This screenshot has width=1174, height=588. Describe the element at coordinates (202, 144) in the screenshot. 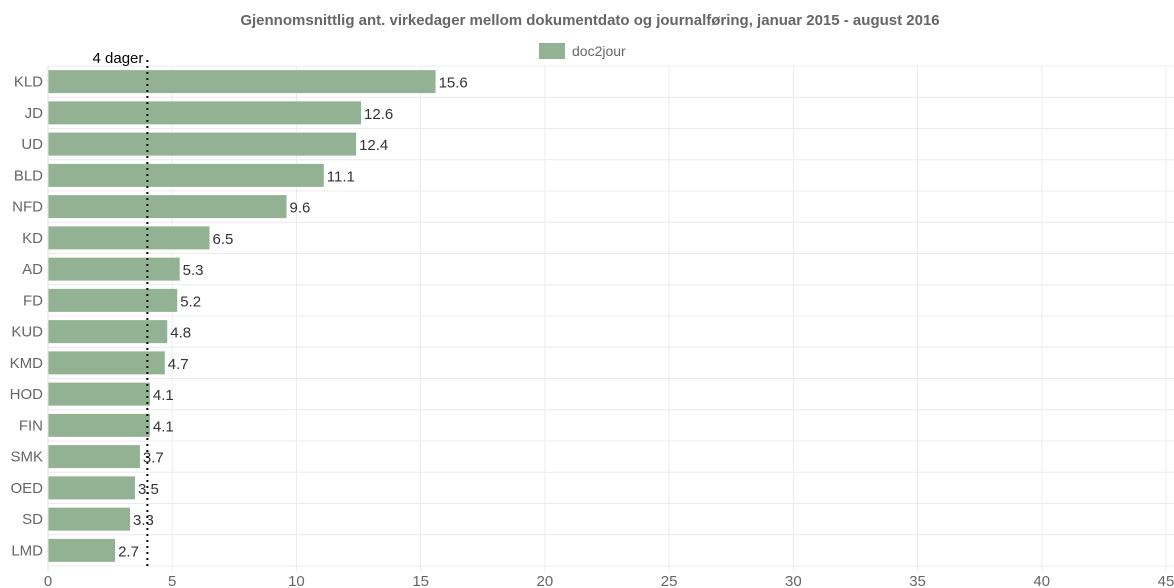

I see `bar-ud` at that location.